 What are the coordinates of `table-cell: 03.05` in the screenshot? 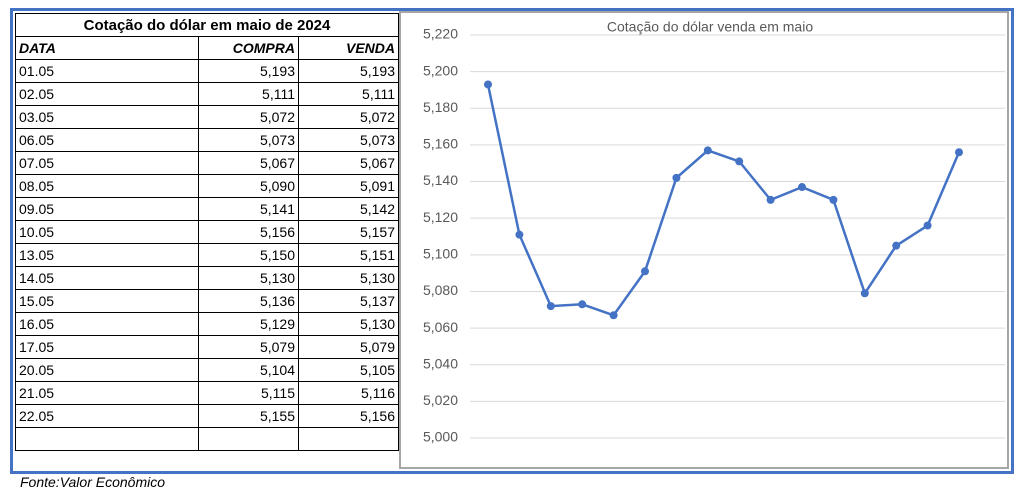 It's located at (107, 117).